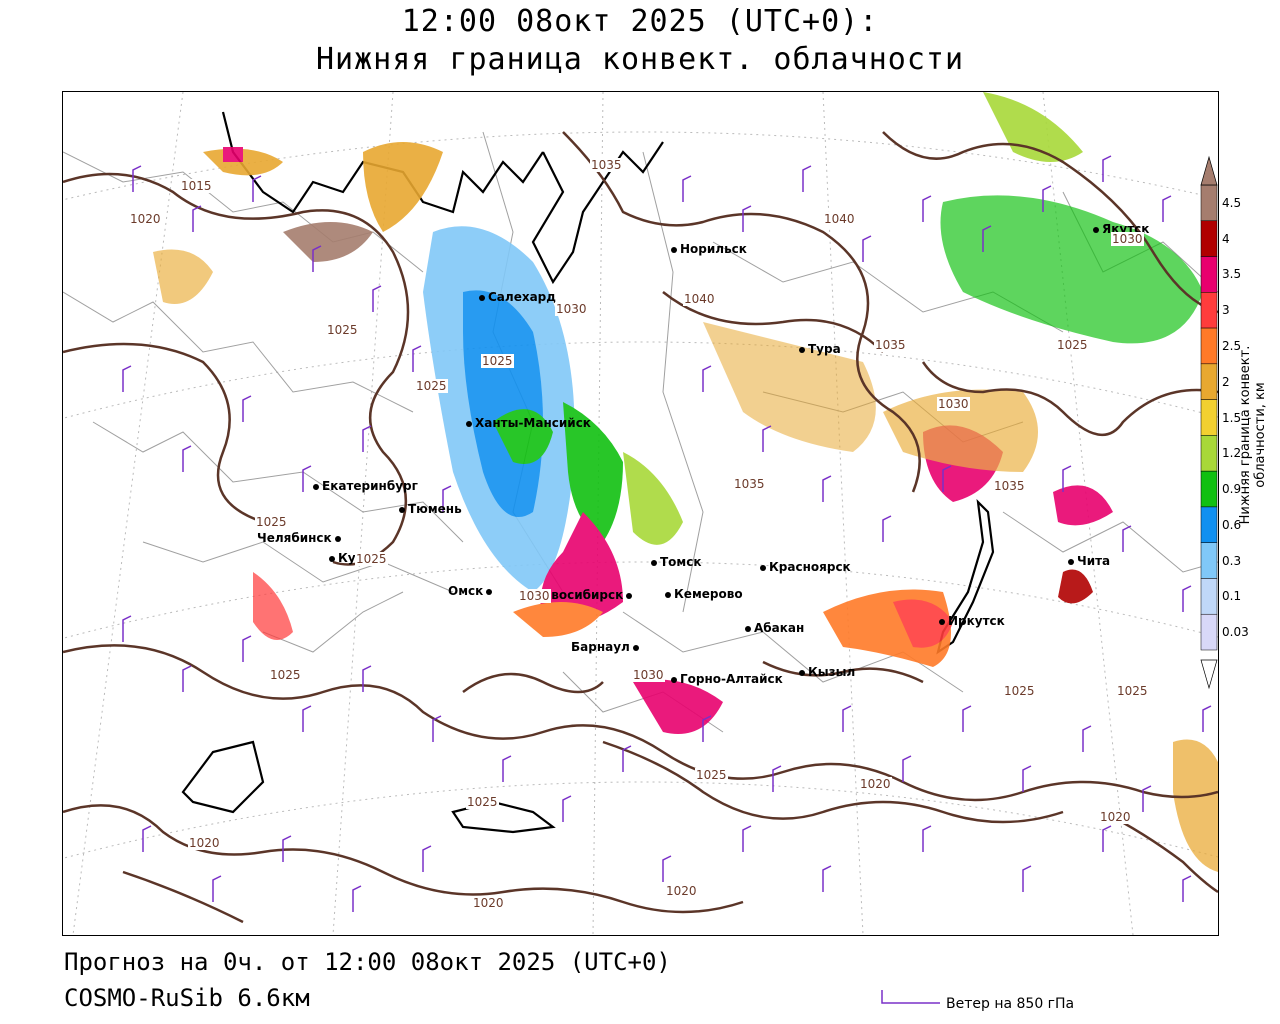 The width and height of the screenshot is (1280, 1024). What do you see at coordinates (528, 423) in the screenshot?
I see `city-label: Ханты-Мансийск` at bounding box center [528, 423].